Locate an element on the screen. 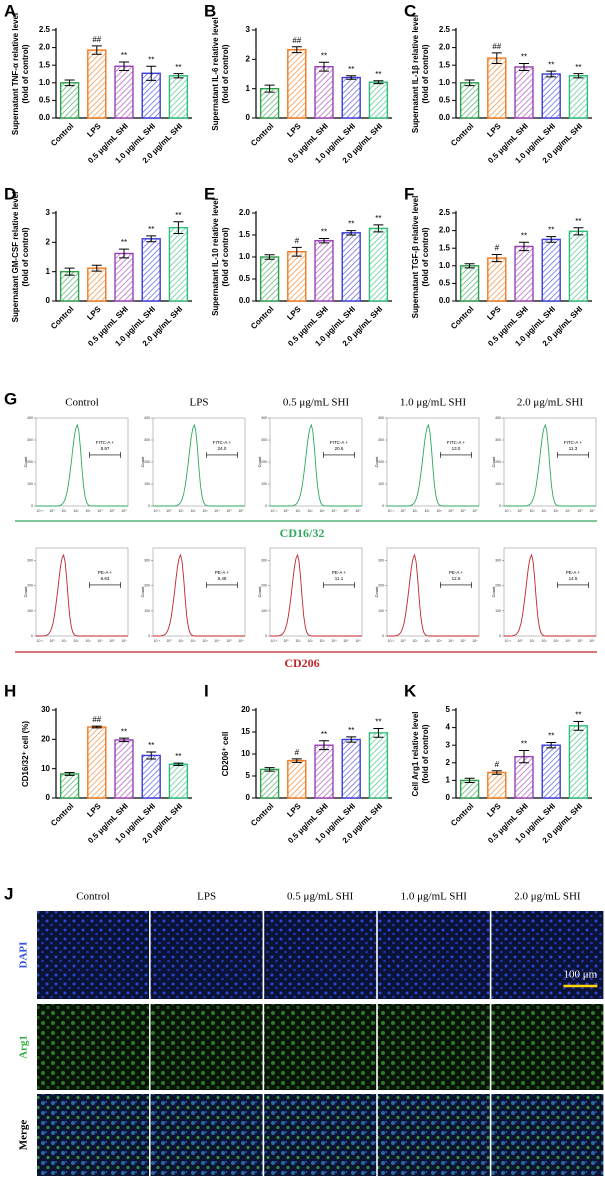 Image resolution: width=605 pixels, height=1180 pixels. y-tick-label: 1.5 is located at coordinates (45, 64).